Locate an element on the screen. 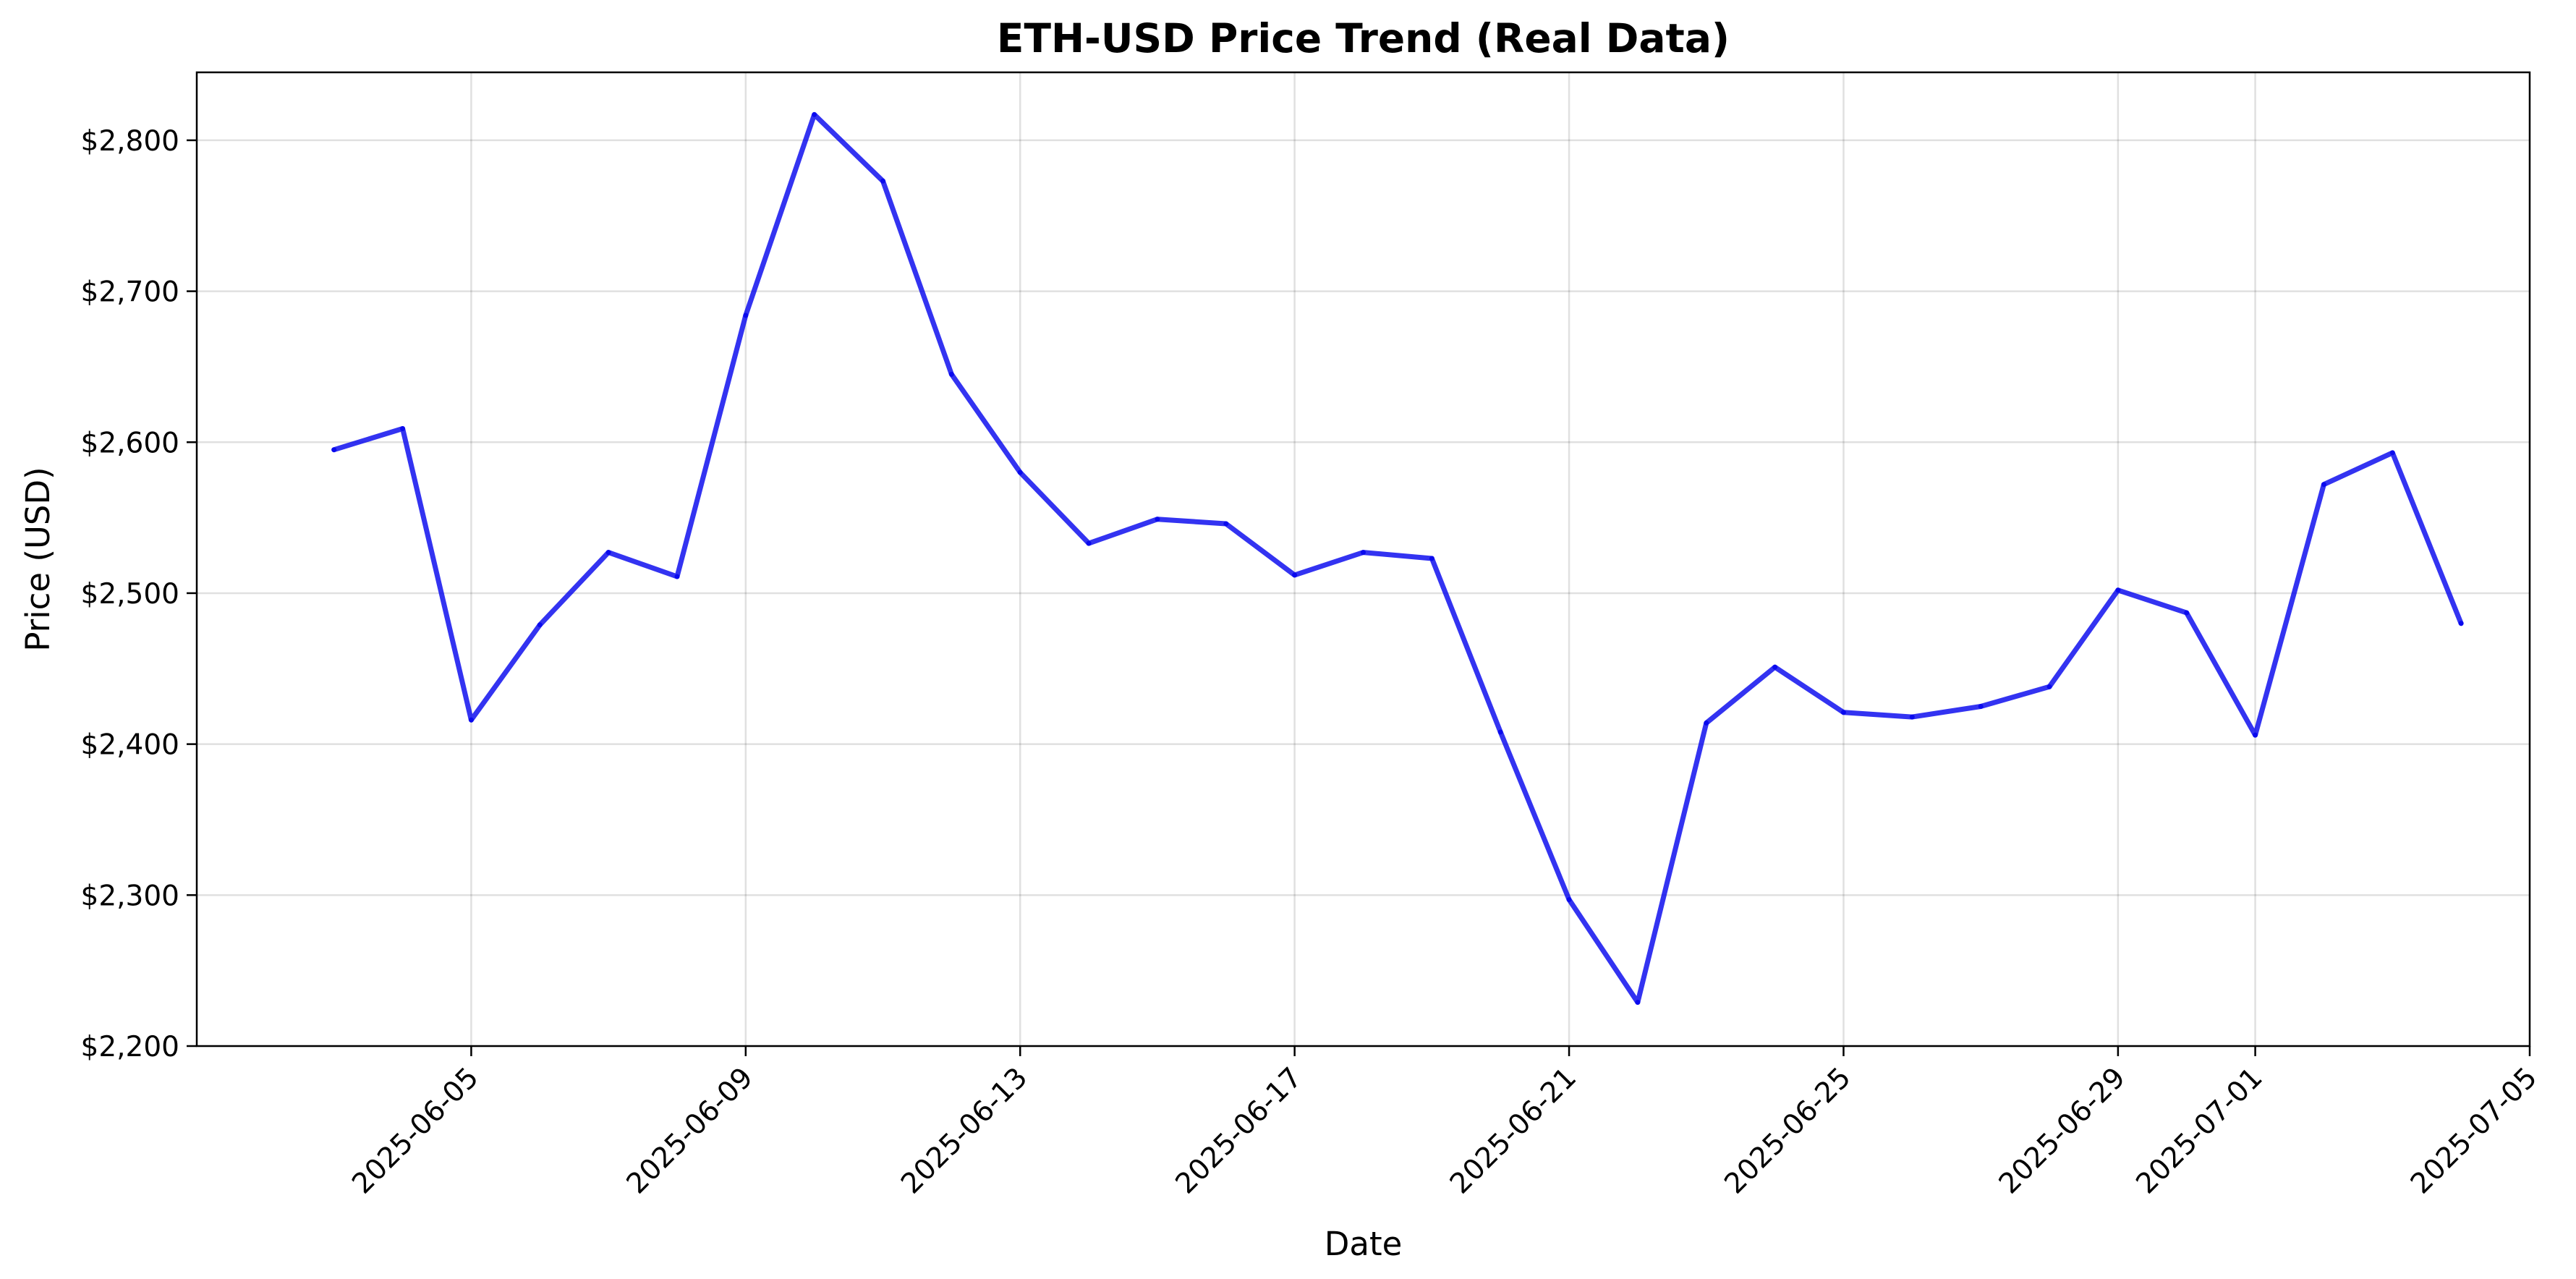 This screenshot has height=1279, width=2576. y-tick-label: $2,400 is located at coordinates (130, 745).